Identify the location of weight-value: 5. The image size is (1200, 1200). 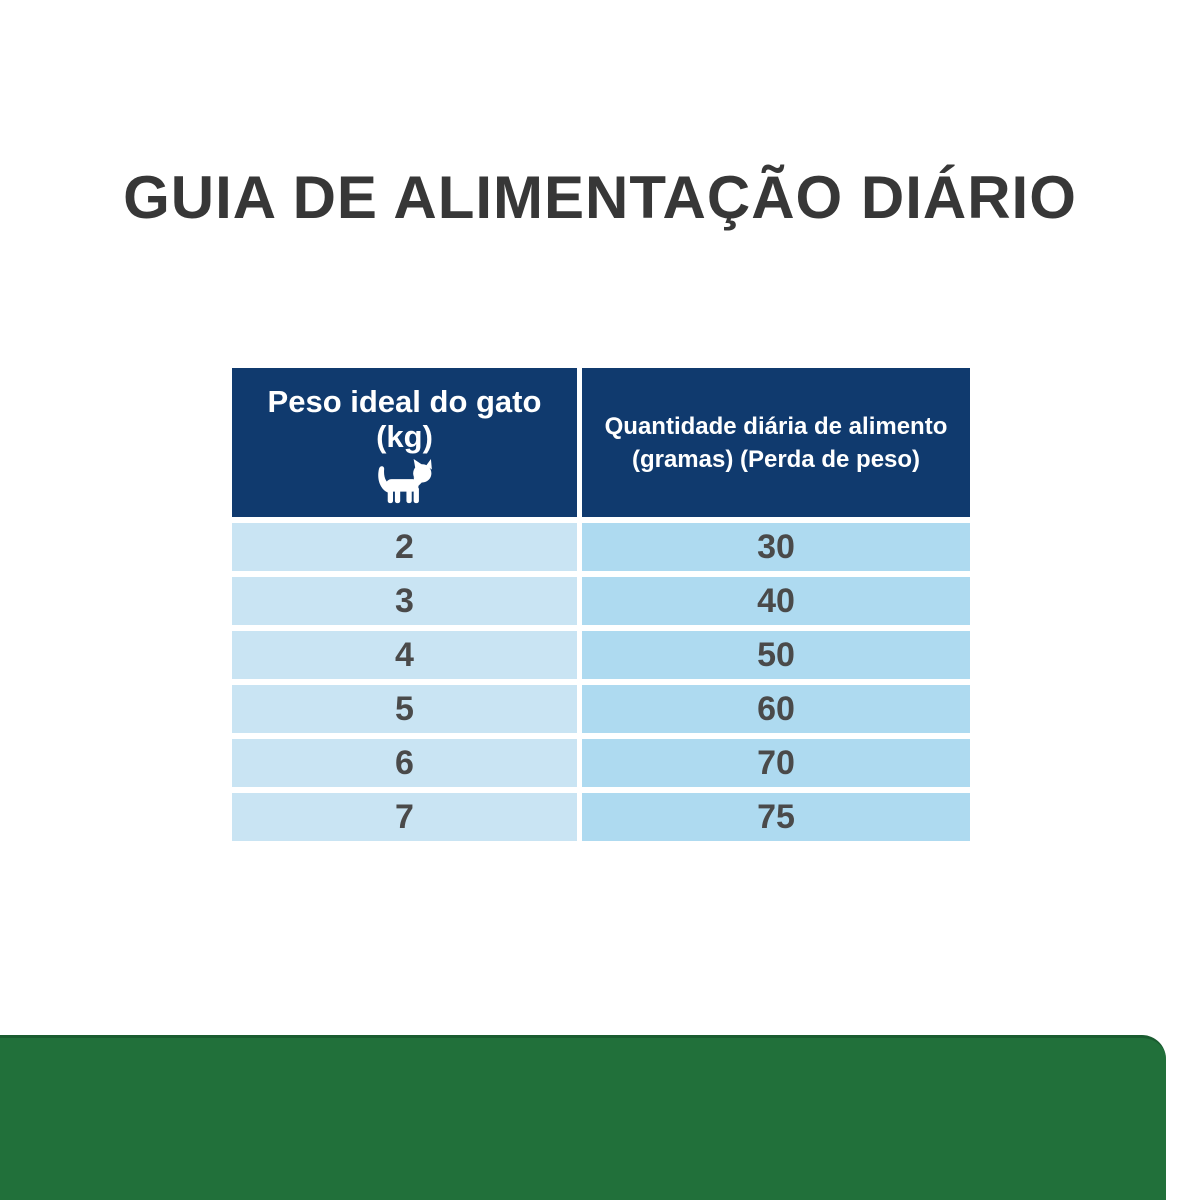
(404, 709).